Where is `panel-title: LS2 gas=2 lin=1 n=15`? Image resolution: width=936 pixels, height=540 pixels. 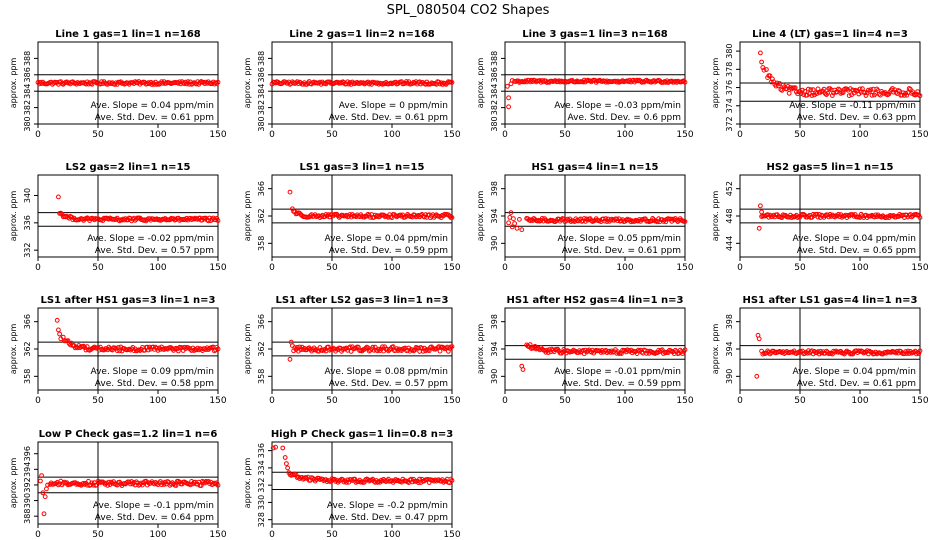
panel-title: LS2 gas=2 lin=1 n=15 is located at coordinates (128, 167).